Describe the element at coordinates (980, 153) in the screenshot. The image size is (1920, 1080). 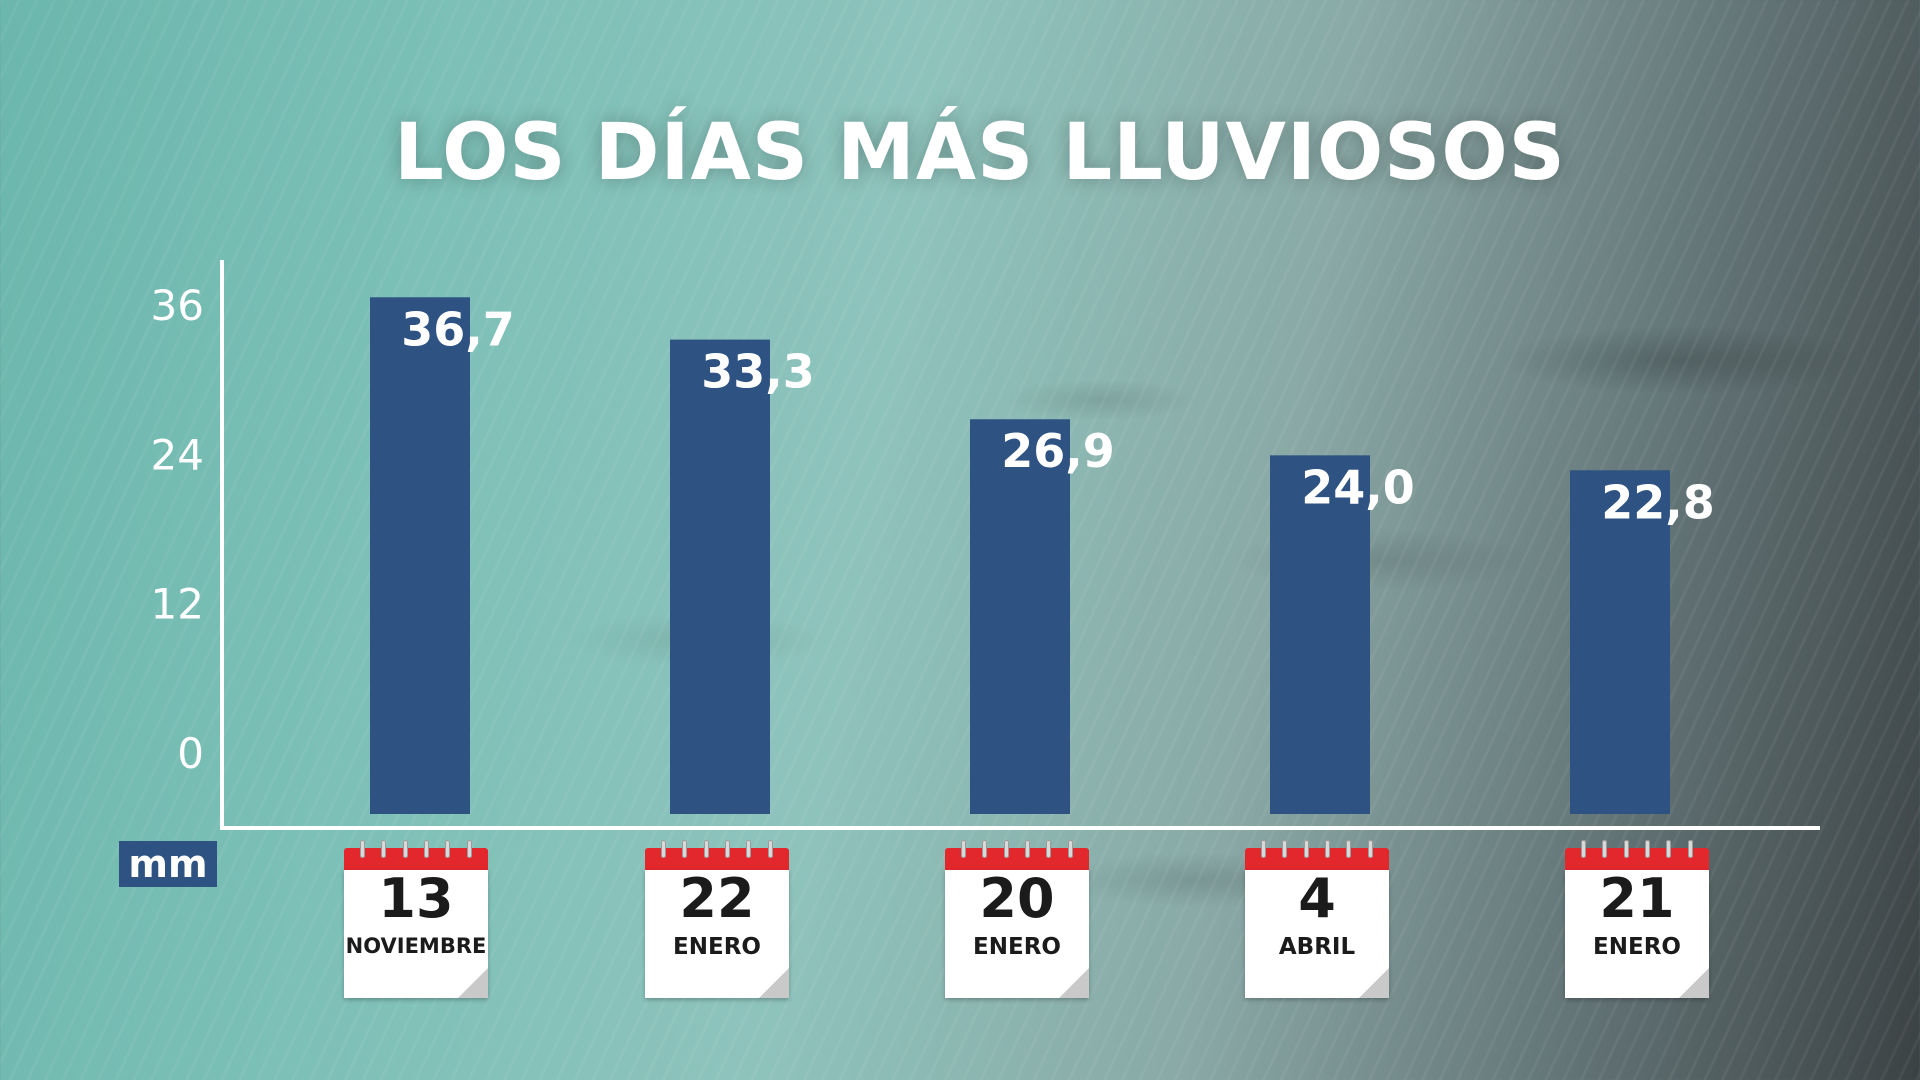
I see `chart-title: LOS DÍAS MÁS LLUVIOSOS` at that location.